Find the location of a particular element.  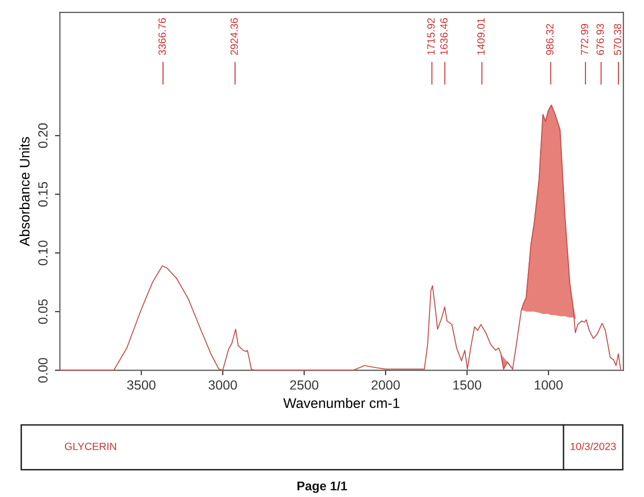

y-tick-label: 0.15 is located at coordinates (43, 194).